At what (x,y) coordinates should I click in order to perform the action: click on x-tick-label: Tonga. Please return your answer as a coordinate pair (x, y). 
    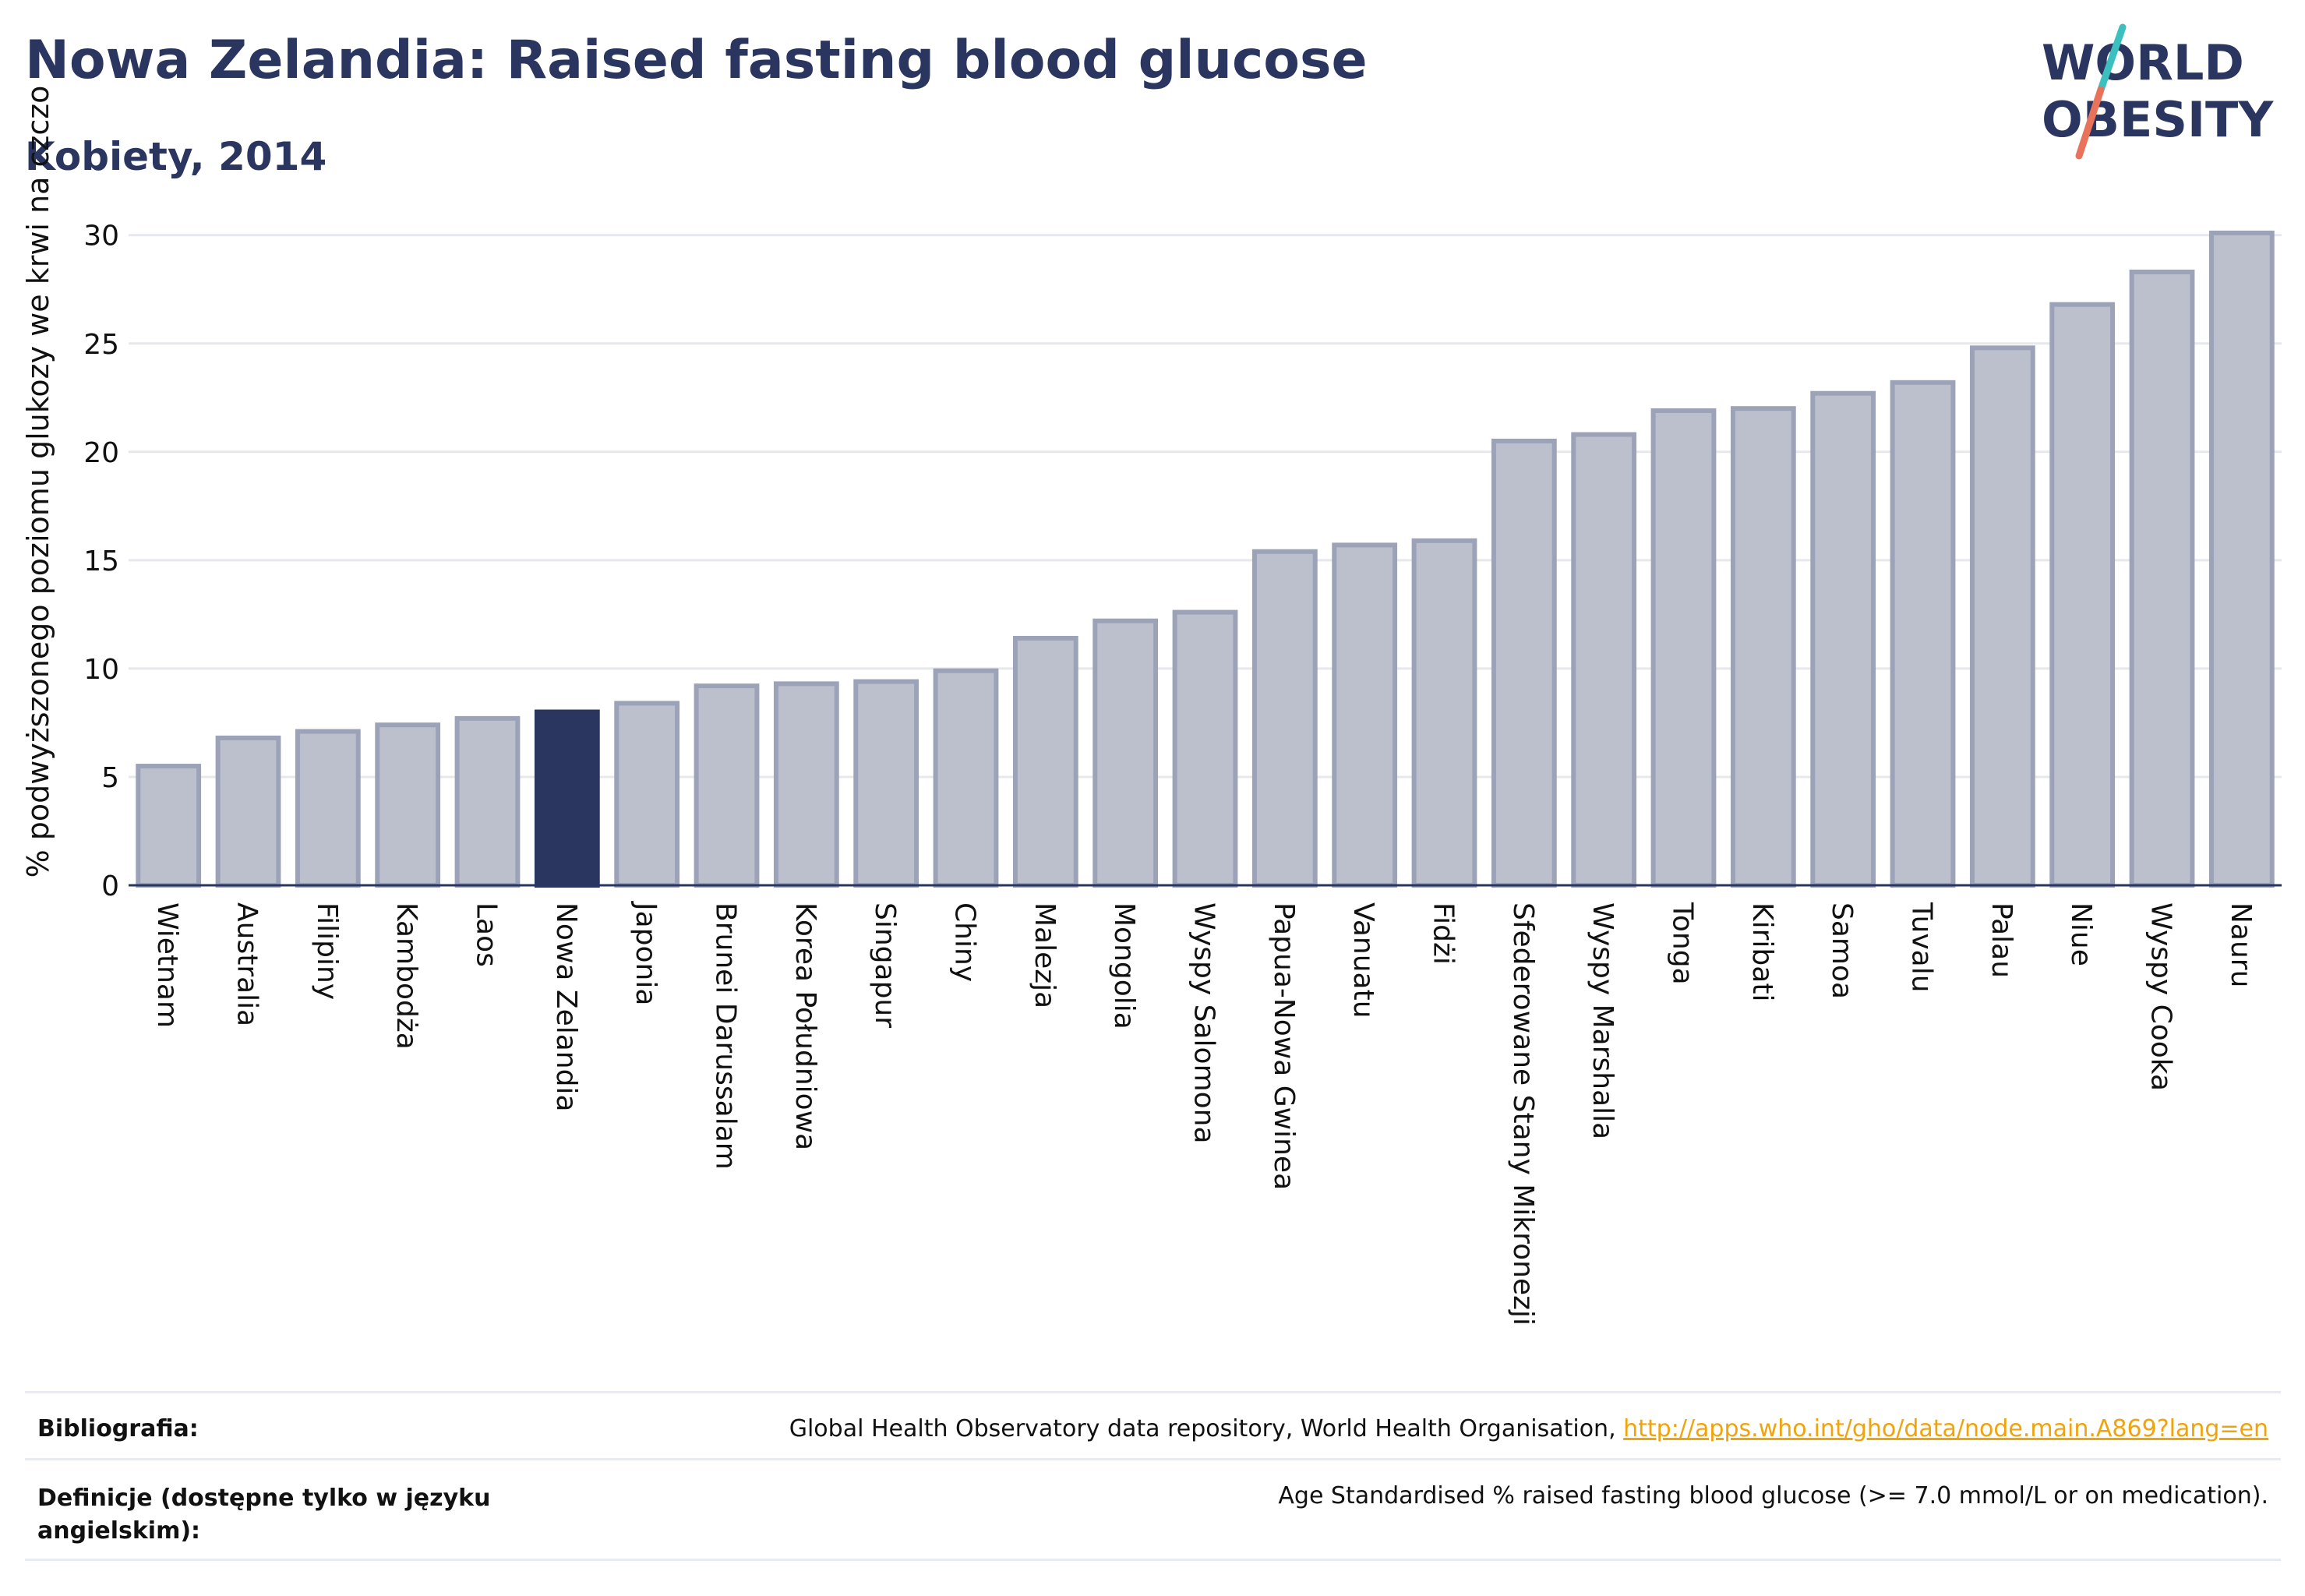
    Looking at the image, I should click on (1683, 943).